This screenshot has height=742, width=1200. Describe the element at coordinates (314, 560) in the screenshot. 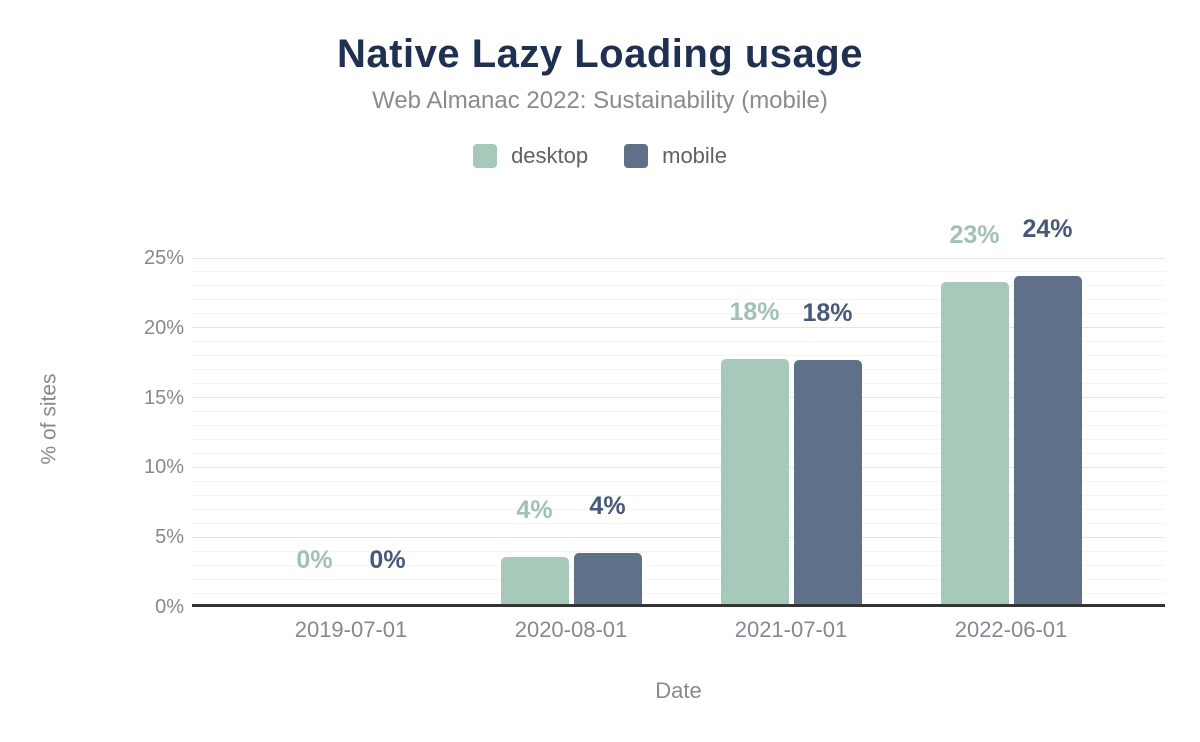

I see `bar-value-label-desktop-2019-07-01: 0%` at that location.